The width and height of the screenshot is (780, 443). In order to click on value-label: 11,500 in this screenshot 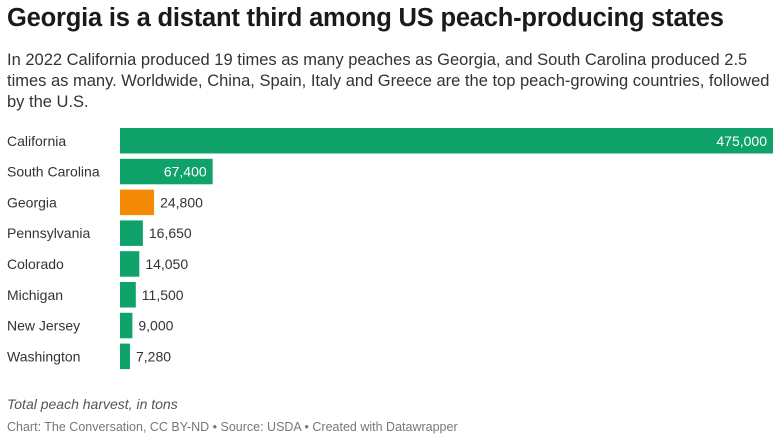, I will do `click(163, 295)`.